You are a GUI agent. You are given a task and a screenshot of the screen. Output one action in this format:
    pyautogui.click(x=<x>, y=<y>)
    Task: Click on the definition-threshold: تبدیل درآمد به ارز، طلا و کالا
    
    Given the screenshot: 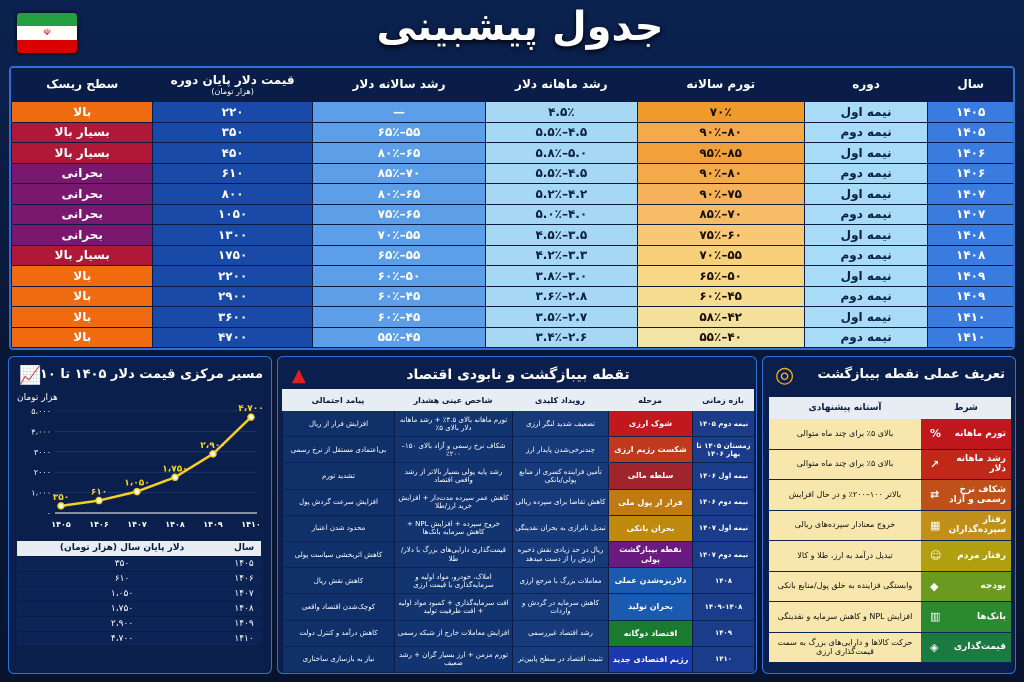 What is the action you would take?
    pyautogui.click(x=845, y=556)
    